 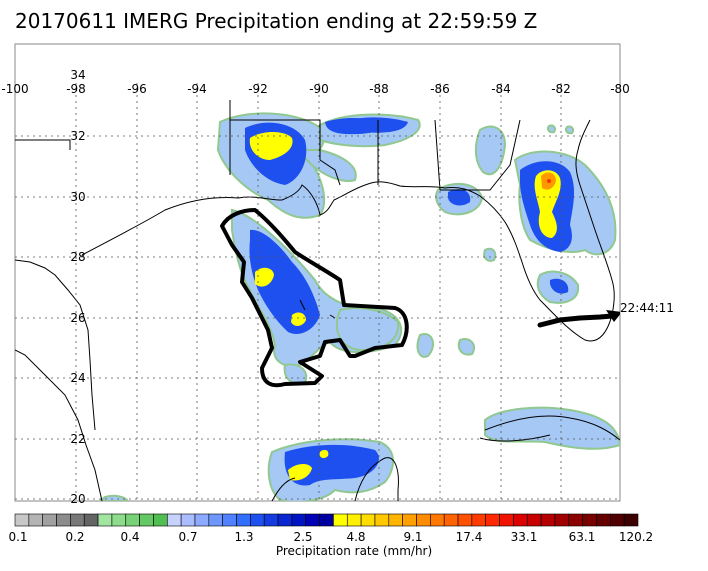 I want to click on latitude-tick-labels: 34 32 30 28 26 24 22 20, so click(x=77, y=287).